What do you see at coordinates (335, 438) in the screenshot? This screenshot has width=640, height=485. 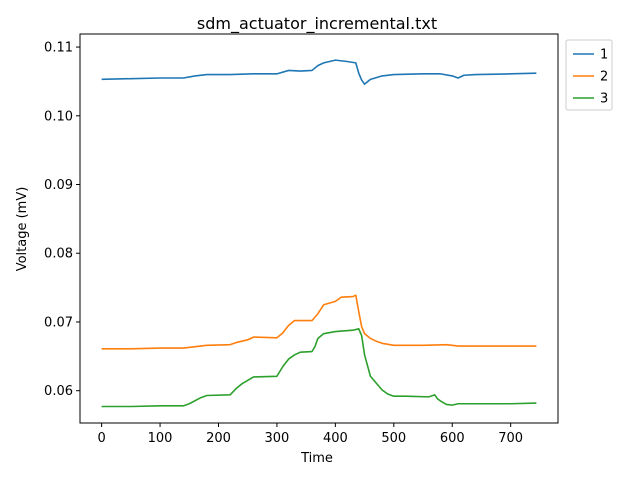 I see `x-tick-label-400: 400` at bounding box center [335, 438].